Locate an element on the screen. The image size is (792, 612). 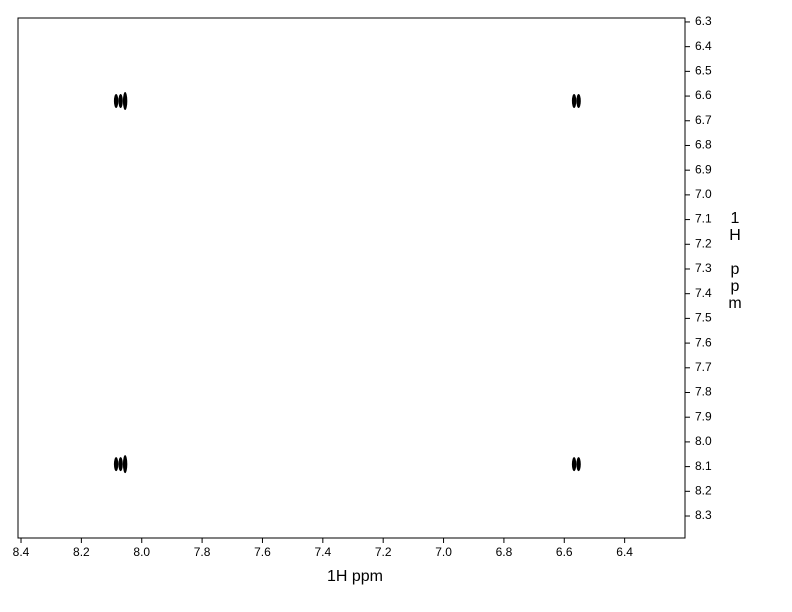
y-tick-label: 7.2 is located at coordinates (703, 243).